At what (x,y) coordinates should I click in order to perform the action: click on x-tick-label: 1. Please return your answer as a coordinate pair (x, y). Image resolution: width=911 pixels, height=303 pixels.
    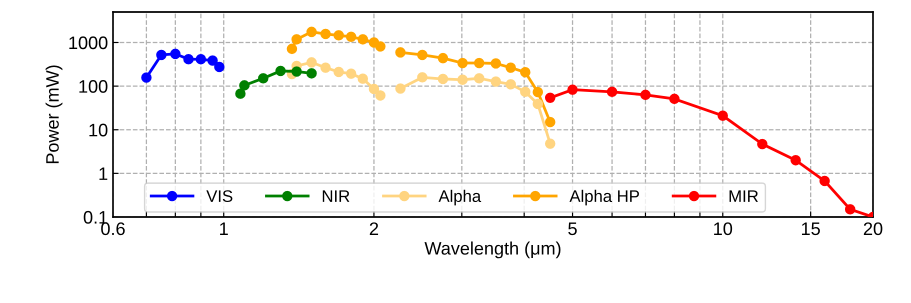
    Looking at the image, I should click on (224, 228).